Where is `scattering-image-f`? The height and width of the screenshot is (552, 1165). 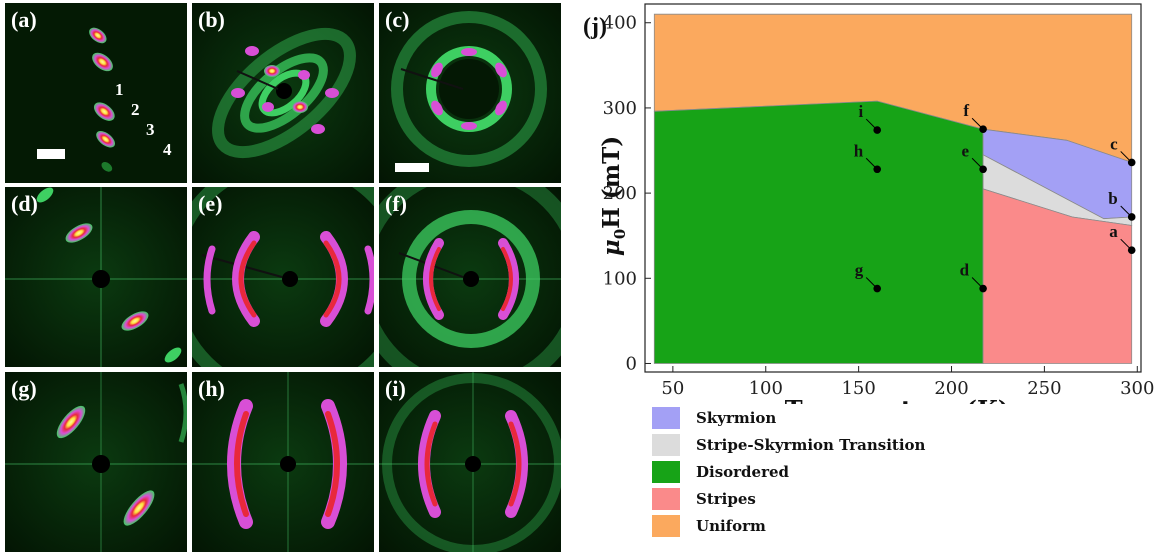 scattering-image-f is located at coordinates (470, 277).